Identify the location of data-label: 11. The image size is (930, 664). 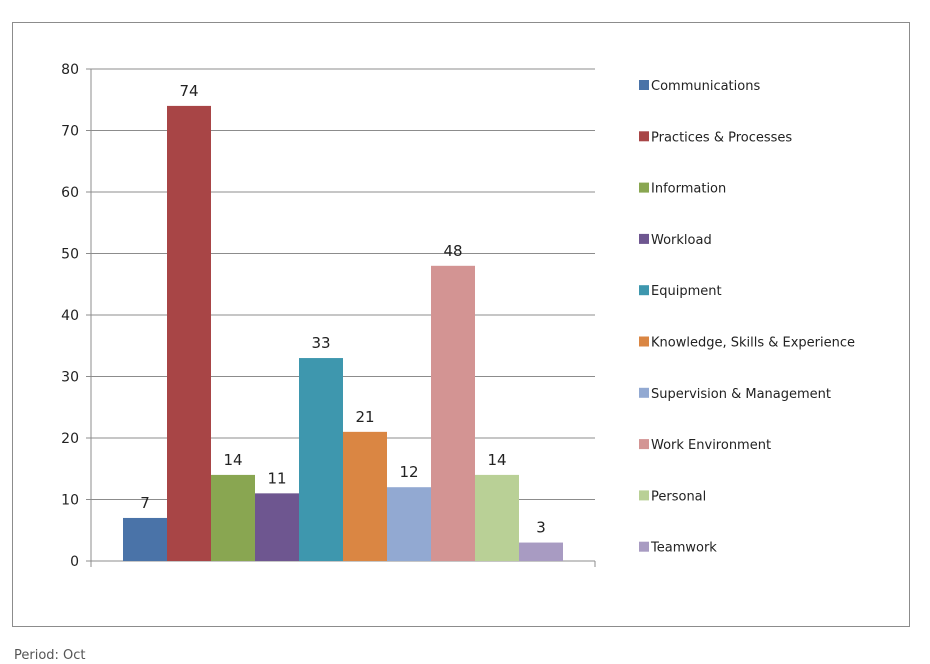
(276, 478).